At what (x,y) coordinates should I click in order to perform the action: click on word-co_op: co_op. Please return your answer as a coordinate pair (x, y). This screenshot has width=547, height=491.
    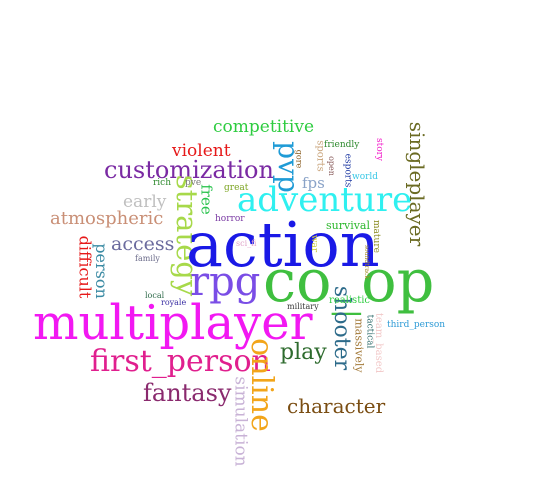
    Looking at the image, I should click on (349, 280).